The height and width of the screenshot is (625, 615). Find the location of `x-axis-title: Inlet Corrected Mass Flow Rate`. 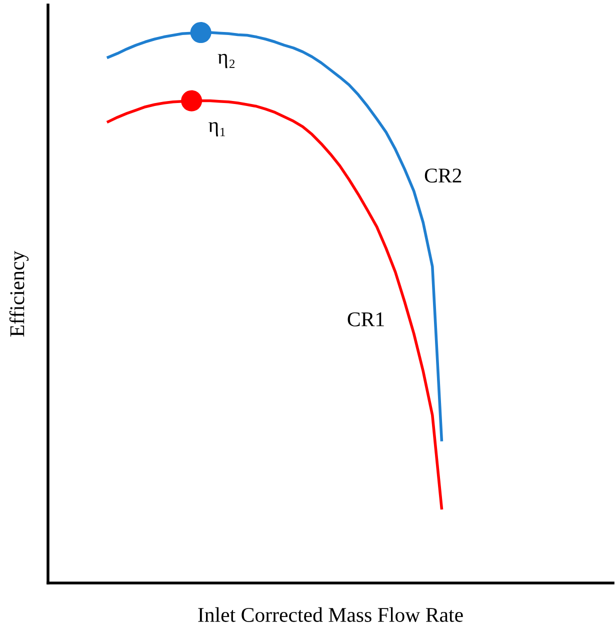

x-axis-title: Inlet Corrected Mass Flow Rate is located at coordinates (330, 614).